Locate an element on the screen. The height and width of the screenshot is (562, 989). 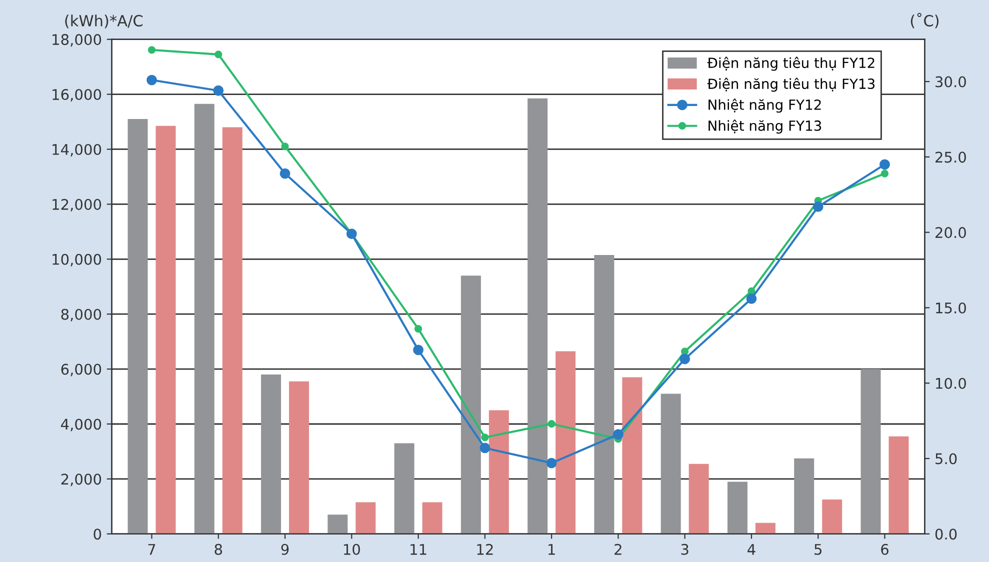
y2-tick-label: 20.0 is located at coordinates (951, 232).